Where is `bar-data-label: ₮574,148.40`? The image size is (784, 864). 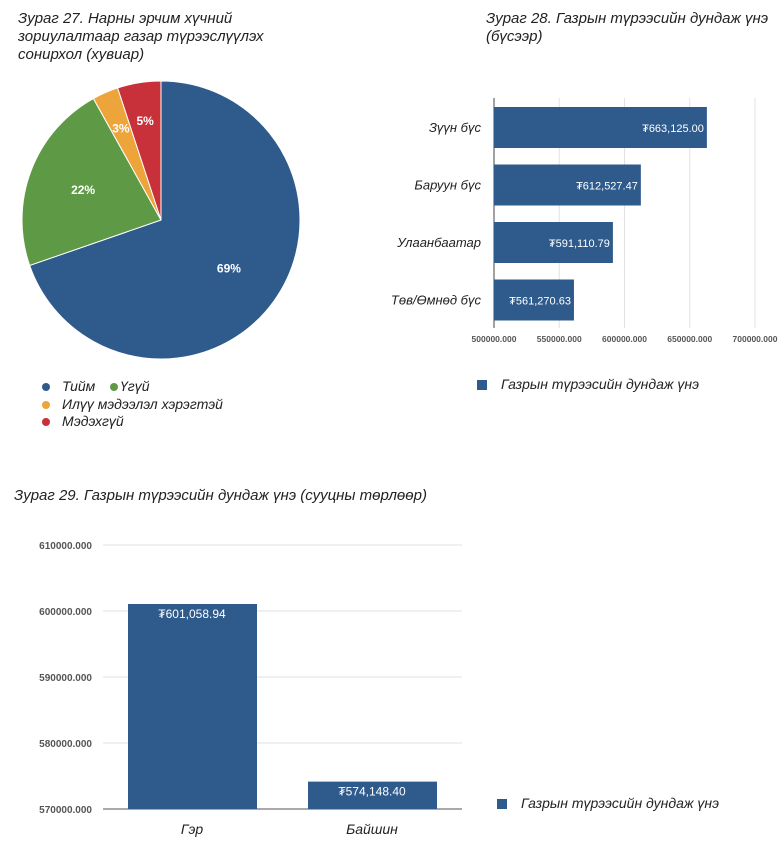 bar-data-label: ₮574,148.40 is located at coordinates (372, 792).